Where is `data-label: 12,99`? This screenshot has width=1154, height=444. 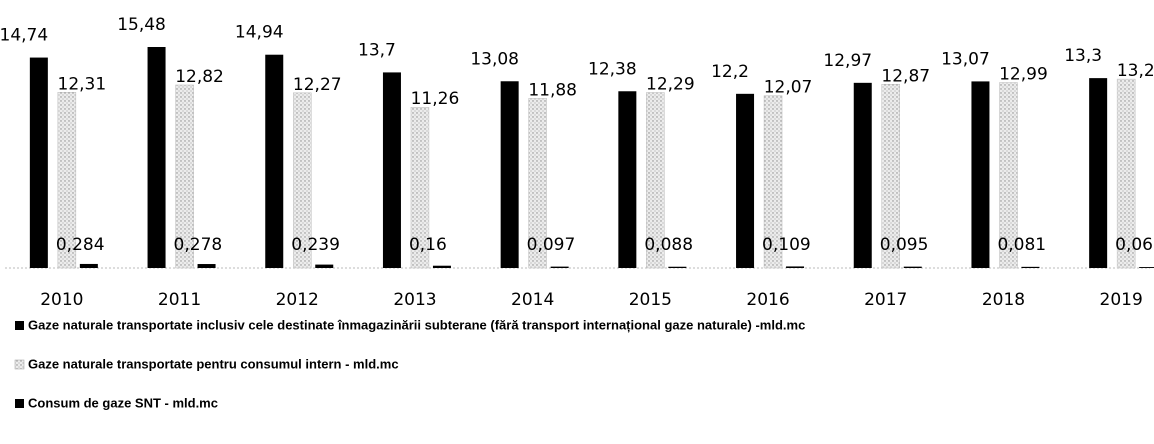 data-label: 12,99 is located at coordinates (1023, 75).